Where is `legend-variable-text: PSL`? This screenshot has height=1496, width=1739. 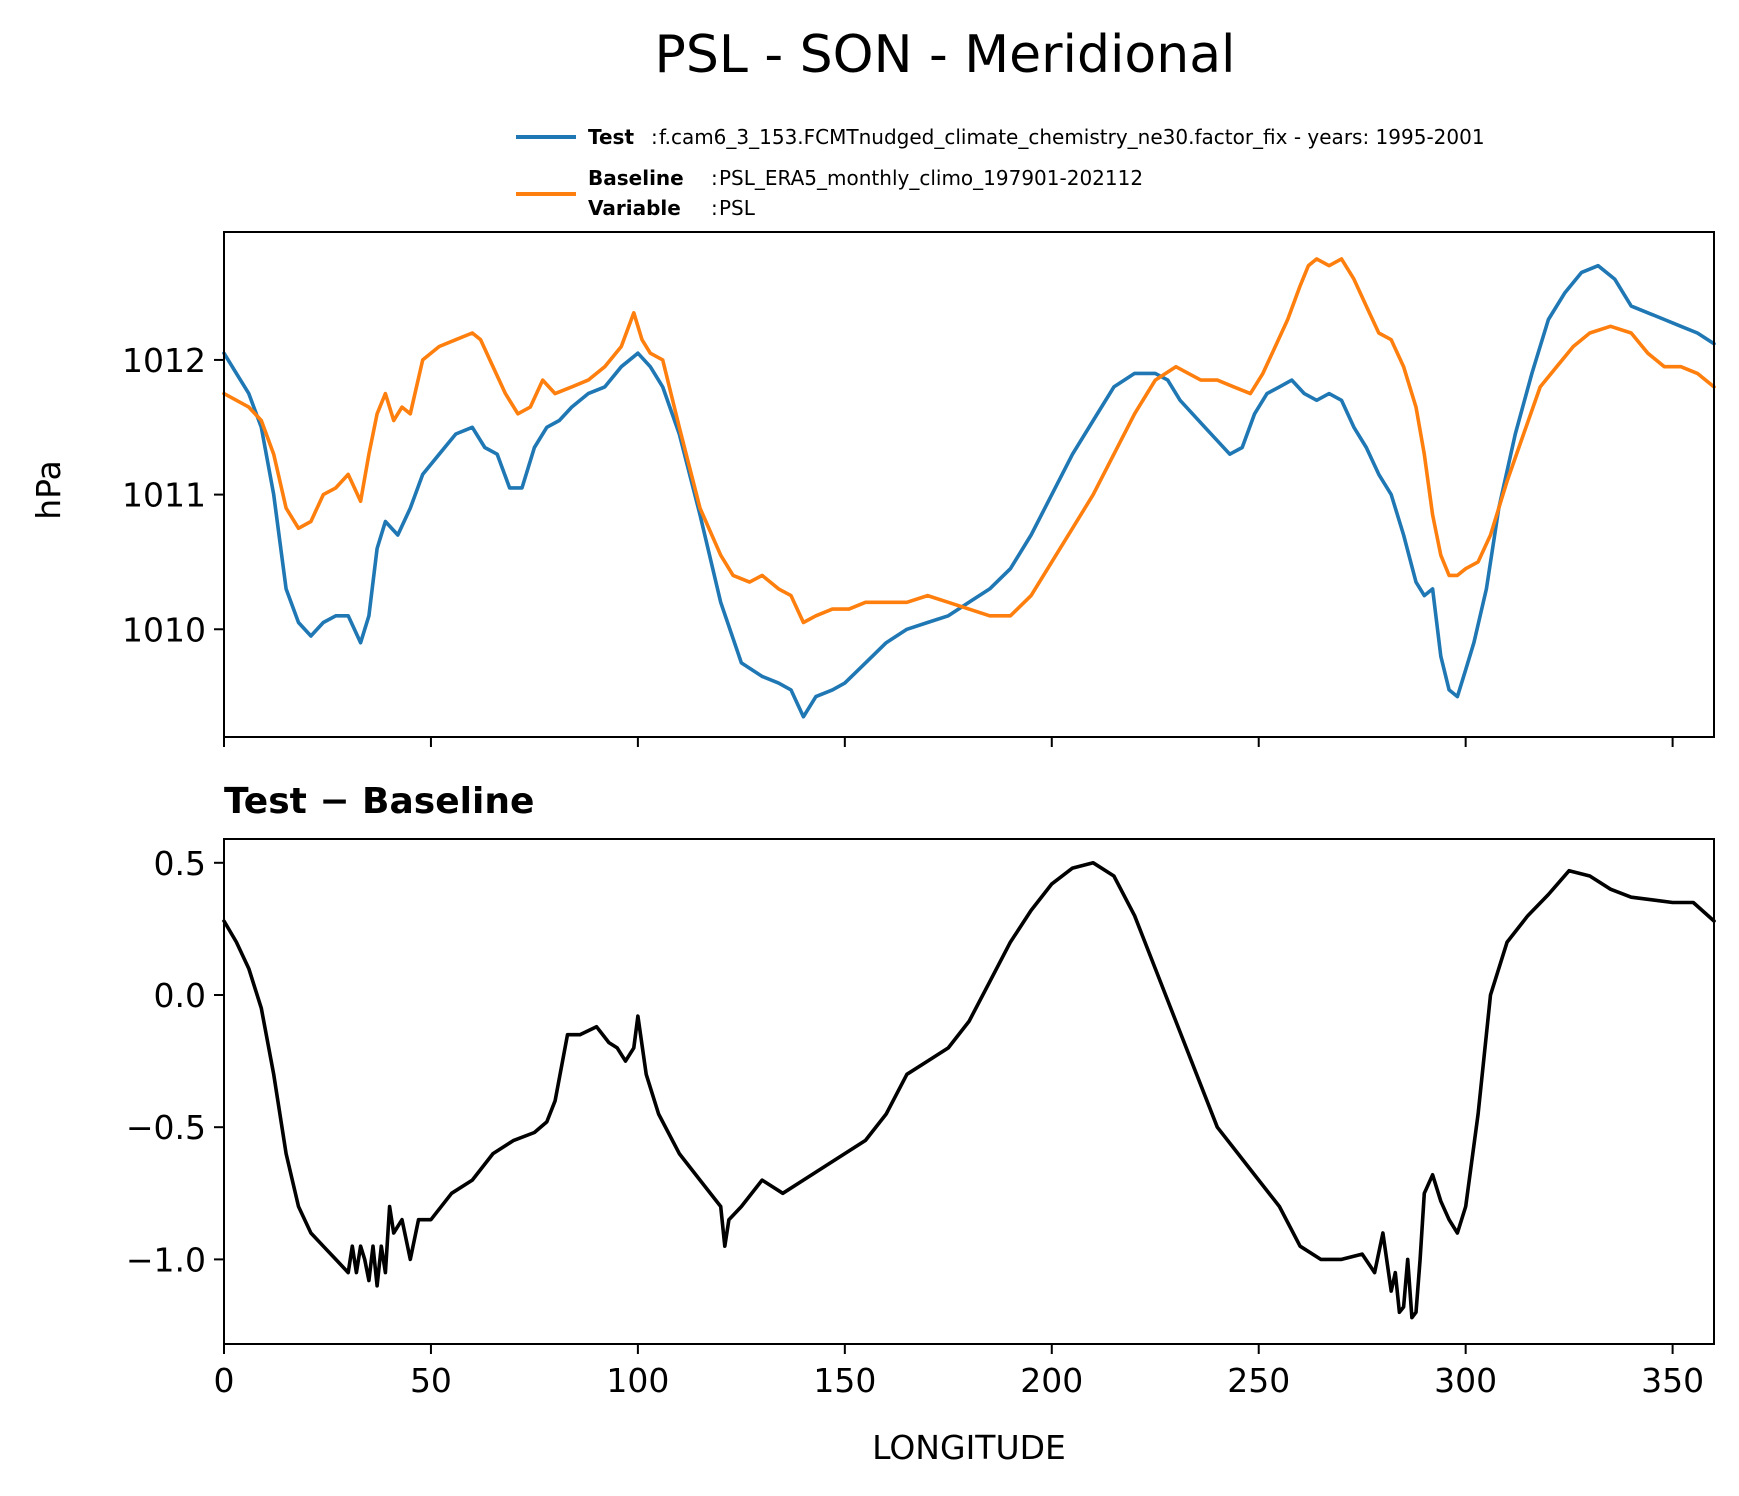
legend-variable-text: PSL is located at coordinates (737, 208).